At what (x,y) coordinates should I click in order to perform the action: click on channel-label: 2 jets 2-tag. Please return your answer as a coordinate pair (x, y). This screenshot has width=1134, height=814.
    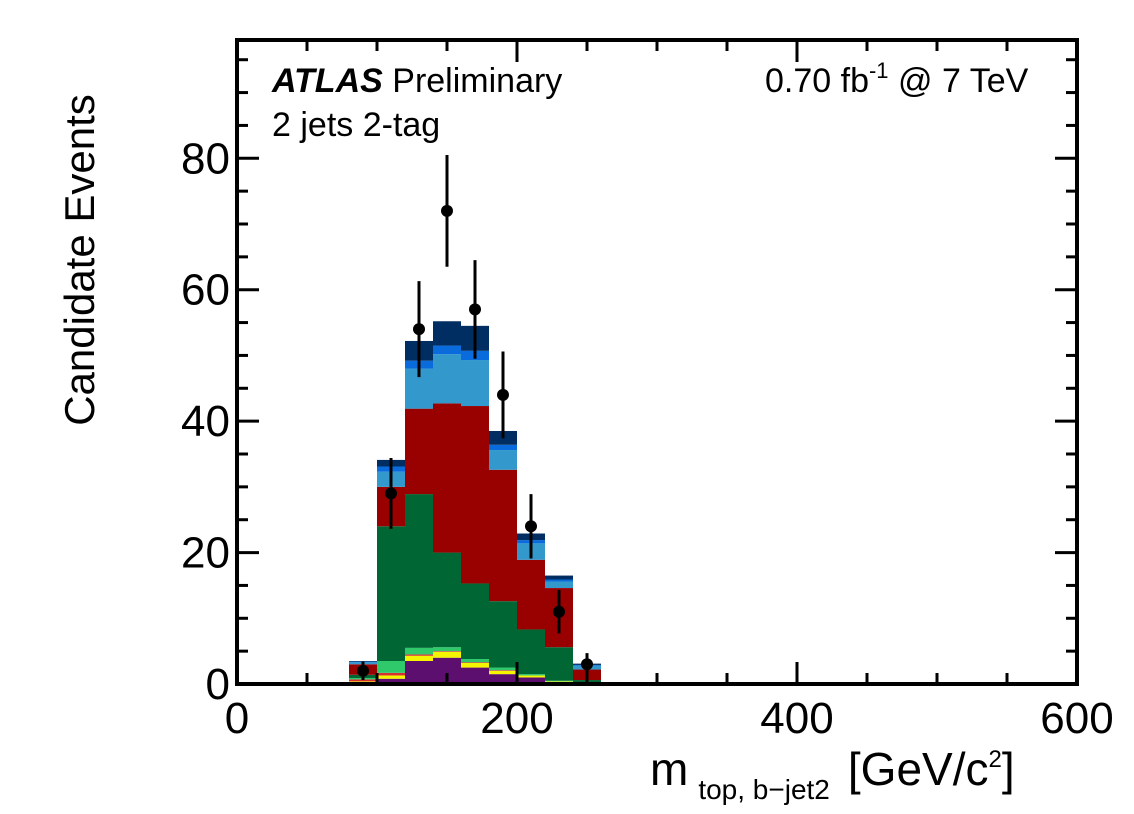
    Looking at the image, I should click on (356, 125).